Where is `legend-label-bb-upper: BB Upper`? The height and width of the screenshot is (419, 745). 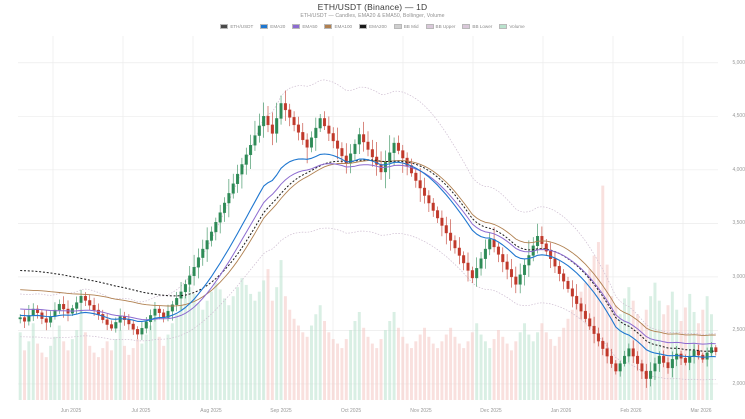
legend-label-bb-upper: BB Upper is located at coordinates (445, 26).